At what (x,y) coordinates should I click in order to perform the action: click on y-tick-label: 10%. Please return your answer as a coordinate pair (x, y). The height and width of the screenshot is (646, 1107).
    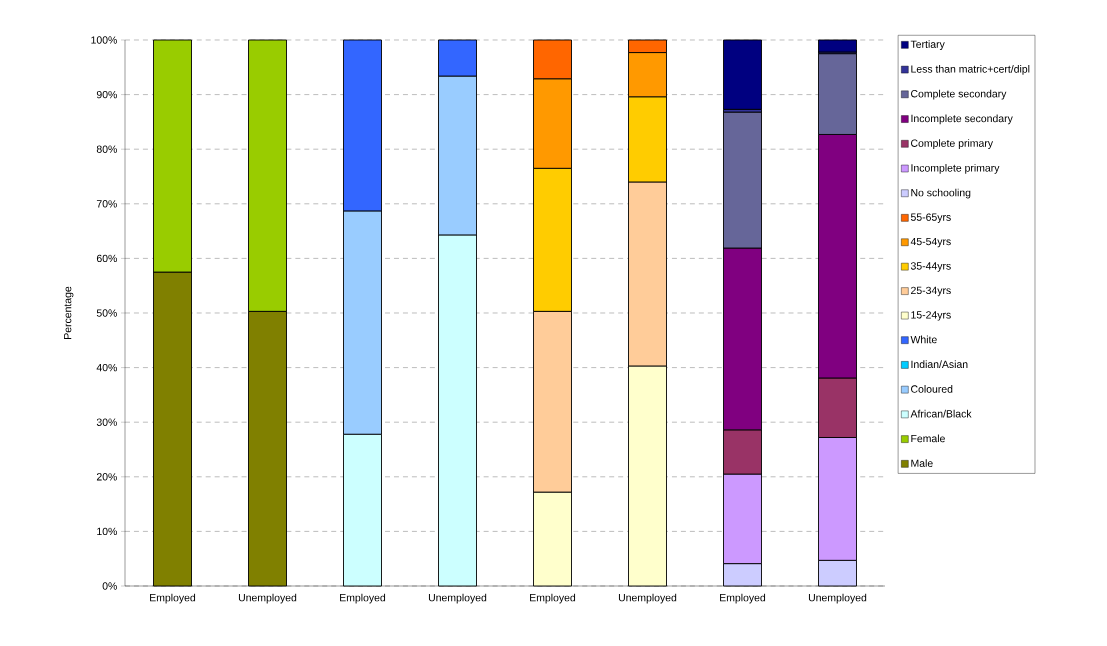
    Looking at the image, I should click on (107, 531).